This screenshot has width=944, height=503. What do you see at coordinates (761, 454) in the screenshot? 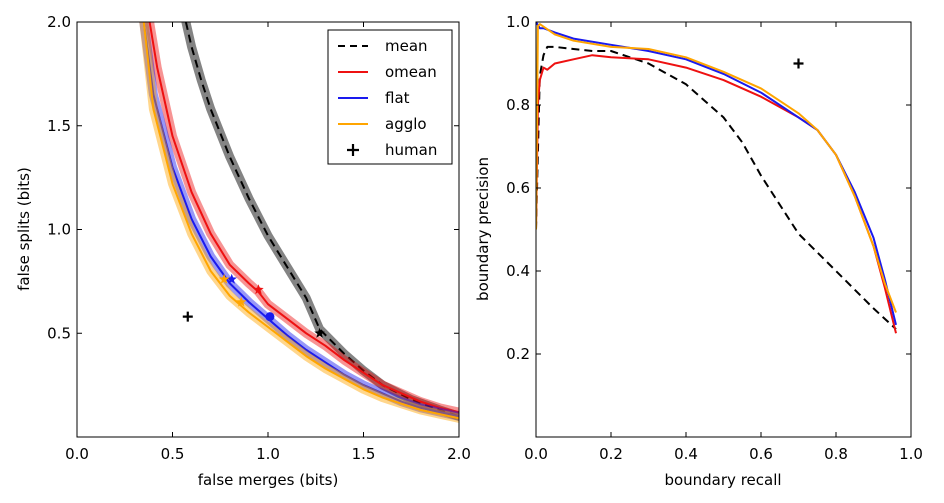
I see `right-xtick-label: 0.6` at bounding box center [761, 454].